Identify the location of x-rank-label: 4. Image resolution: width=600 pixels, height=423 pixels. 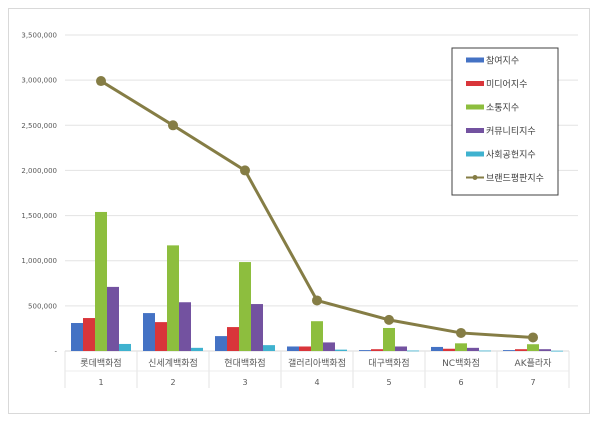
(316, 382).